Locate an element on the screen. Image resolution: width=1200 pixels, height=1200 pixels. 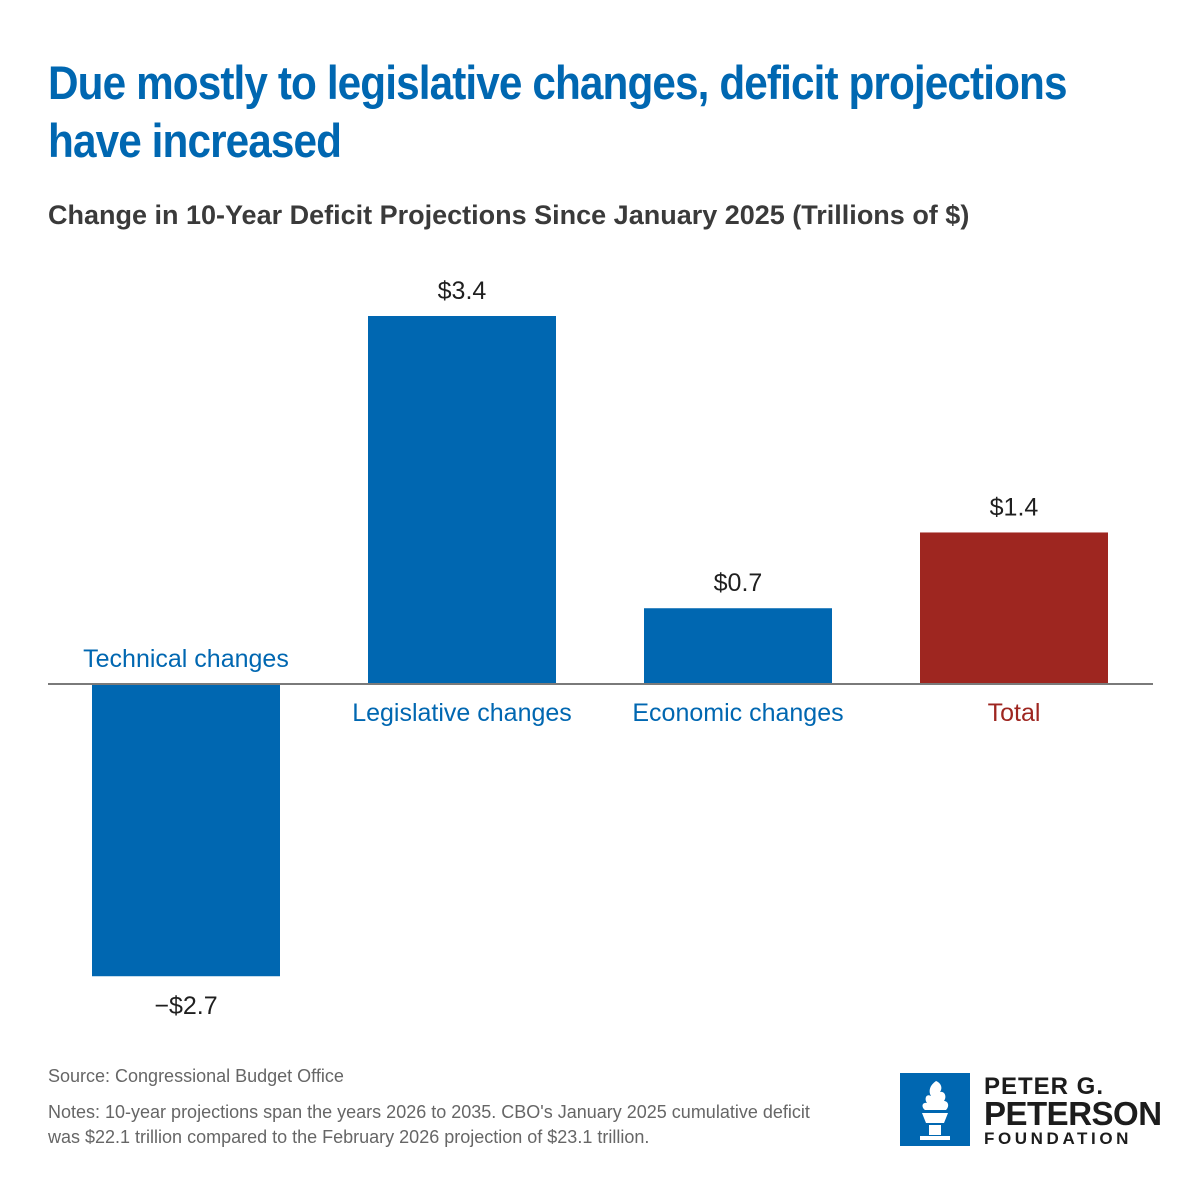
value-label-2: $0.7 is located at coordinates (738, 583).